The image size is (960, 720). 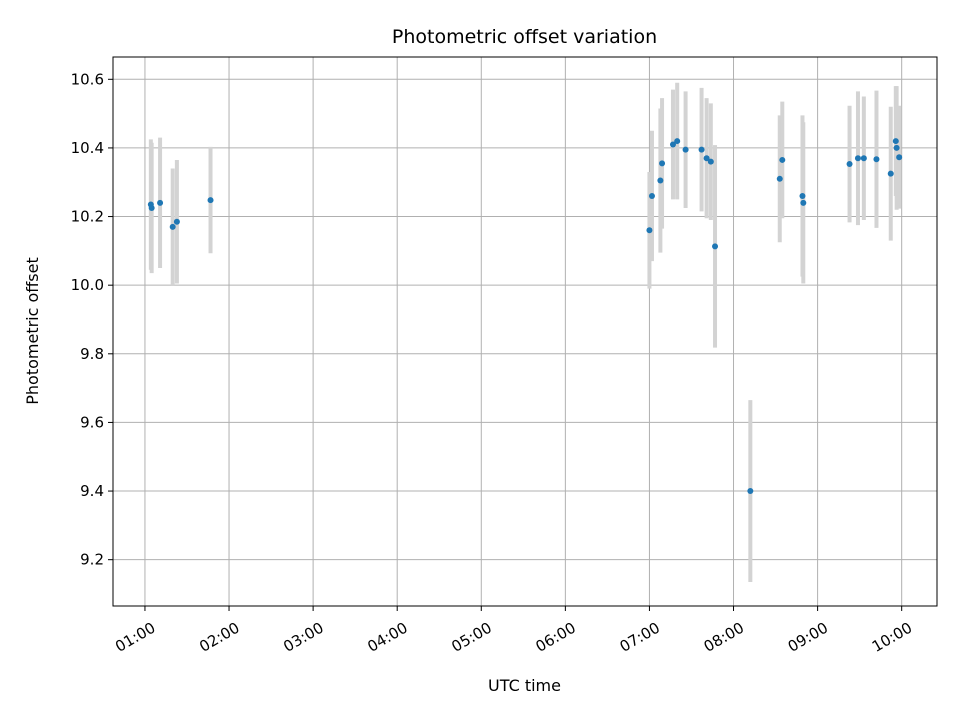 I want to click on y-tick-label: 9.4, so click(x=92, y=491).